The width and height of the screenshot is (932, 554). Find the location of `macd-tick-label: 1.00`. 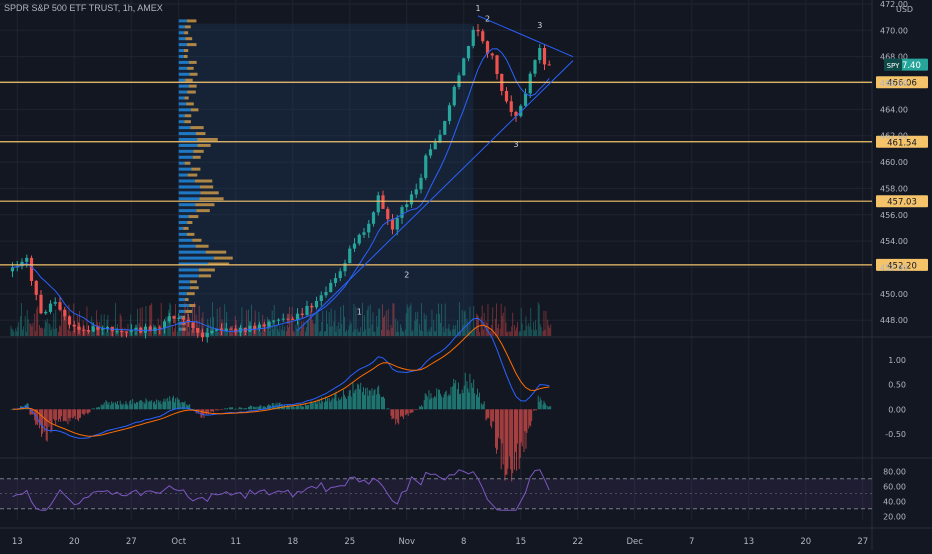

macd-tick-label: 1.00 is located at coordinates (897, 360).